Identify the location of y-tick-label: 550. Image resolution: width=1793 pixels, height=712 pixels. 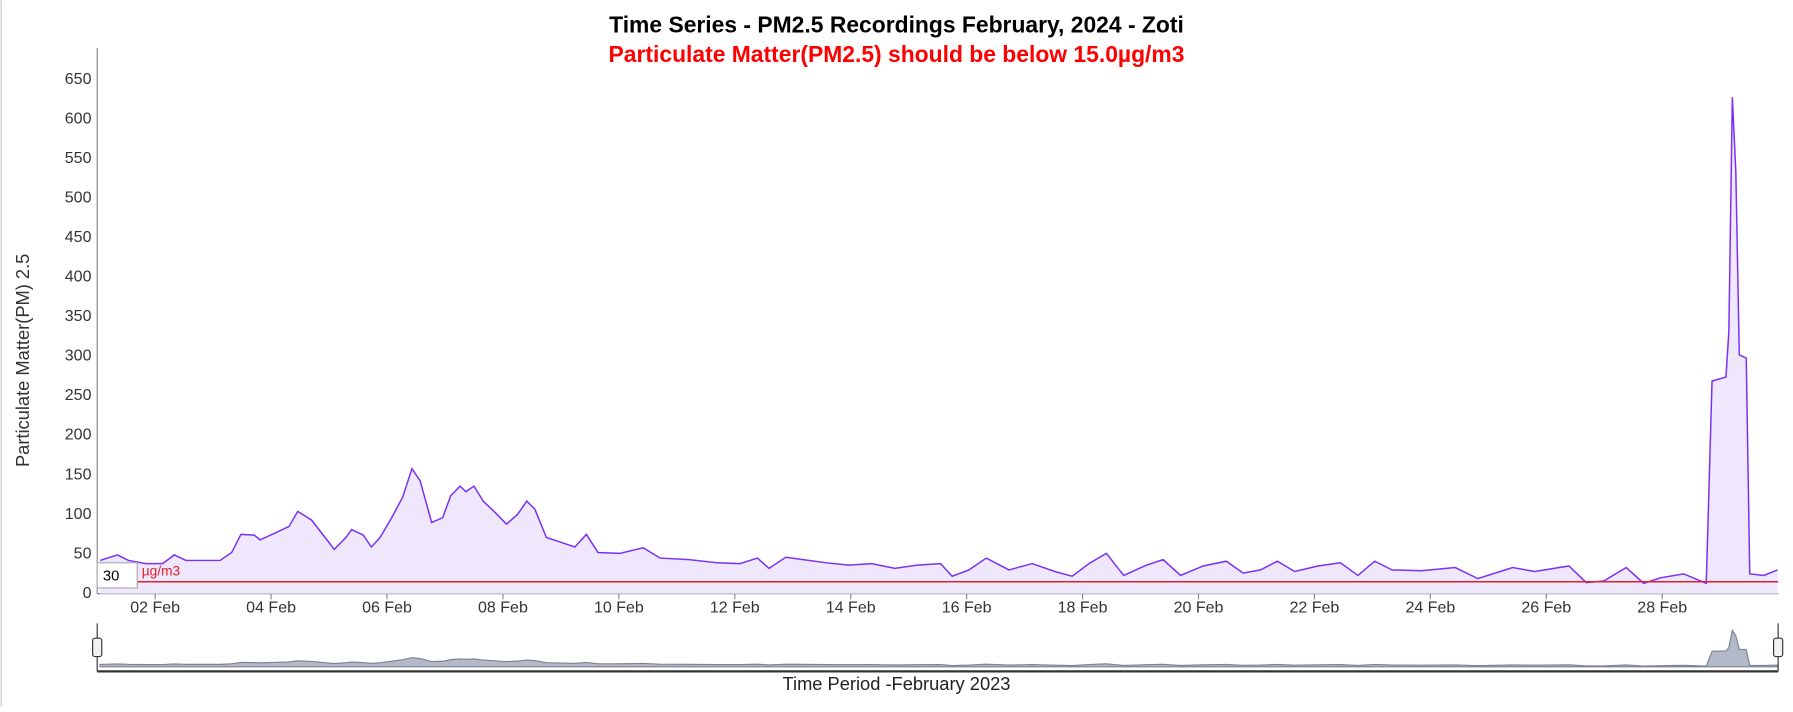
(78, 158).